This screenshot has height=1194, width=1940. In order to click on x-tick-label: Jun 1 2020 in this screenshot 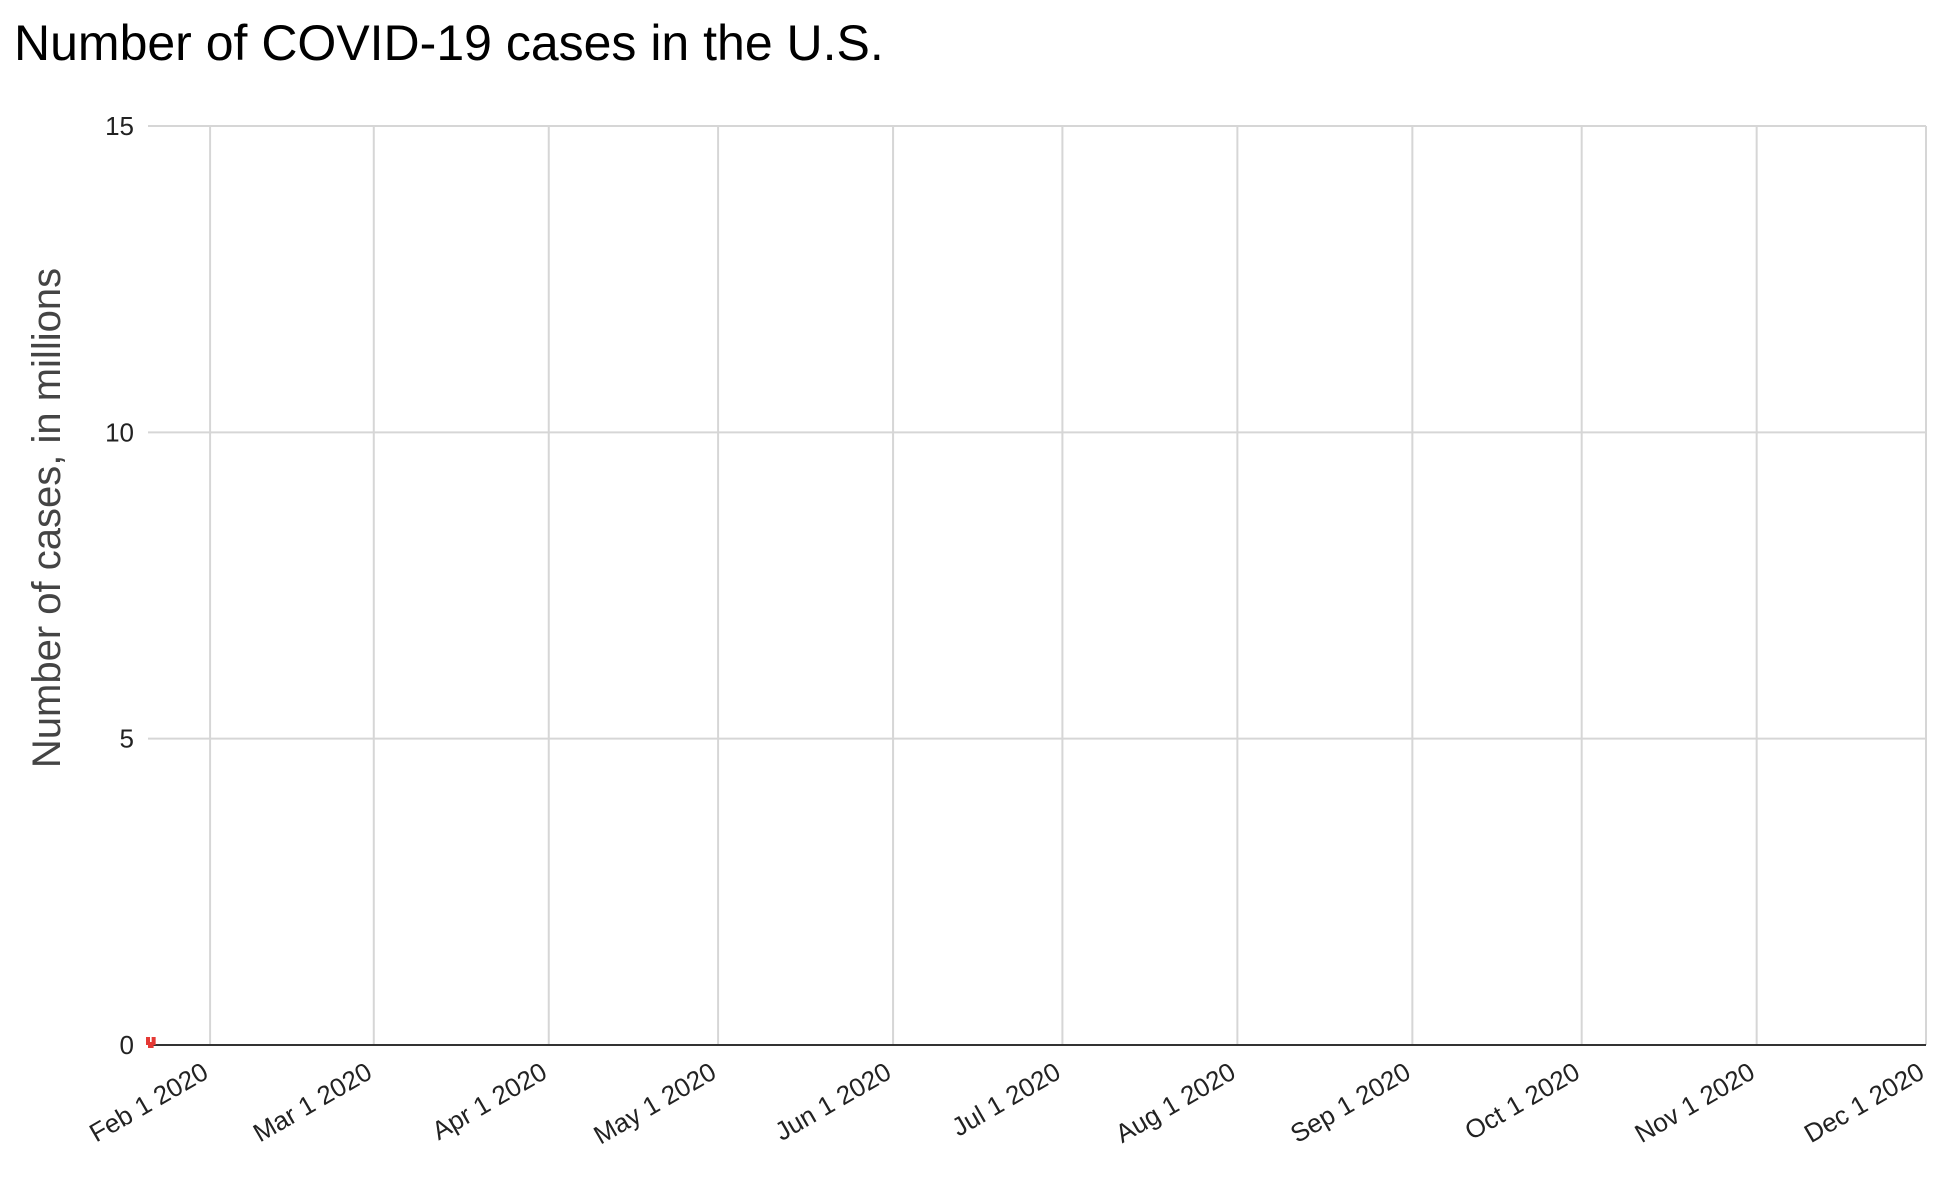, I will do `click(833, 1101)`.